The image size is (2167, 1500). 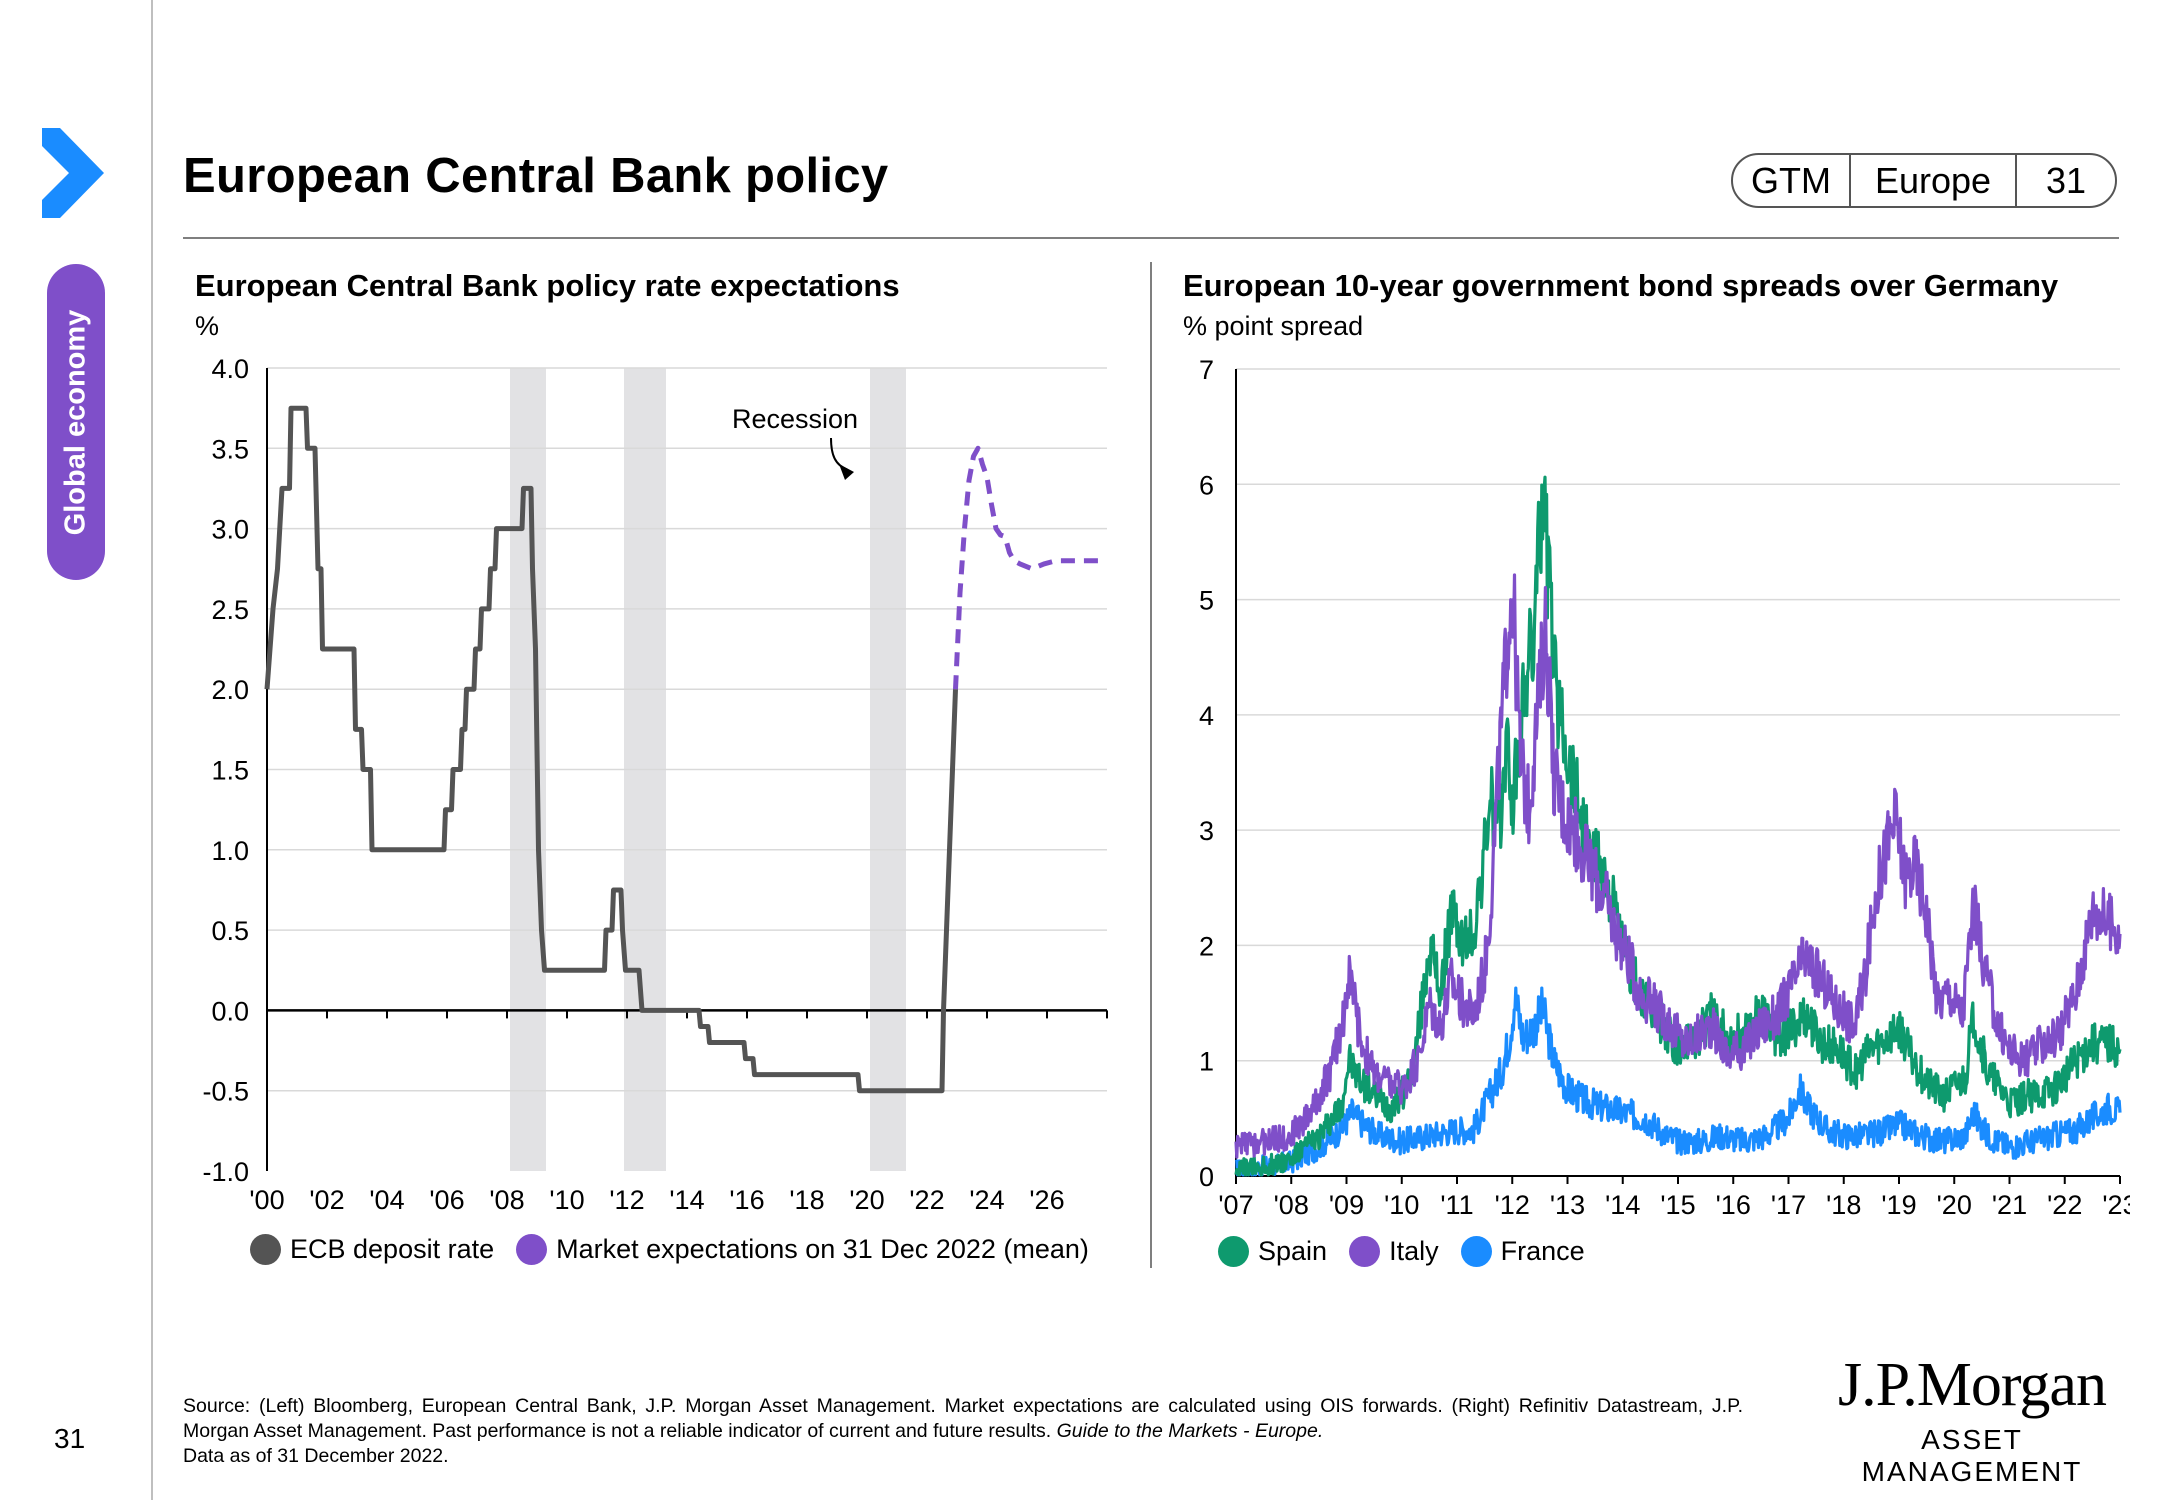 I want to click on logo-wordmark: J.P.Morgan, so click(x=1972, y=1385).